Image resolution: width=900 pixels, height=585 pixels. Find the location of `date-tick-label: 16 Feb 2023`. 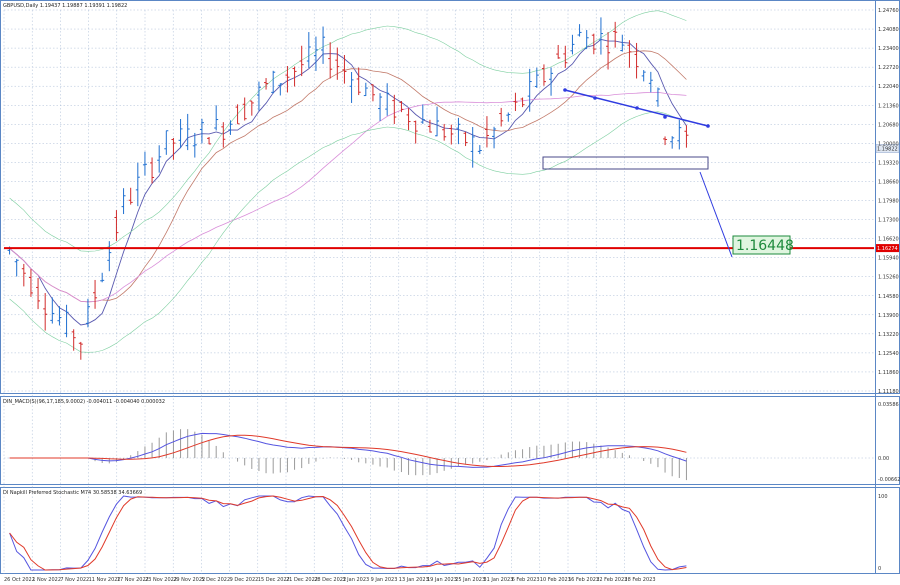

date-tick-label: 16 Feb 2023 is located at coordinates (583, 580).